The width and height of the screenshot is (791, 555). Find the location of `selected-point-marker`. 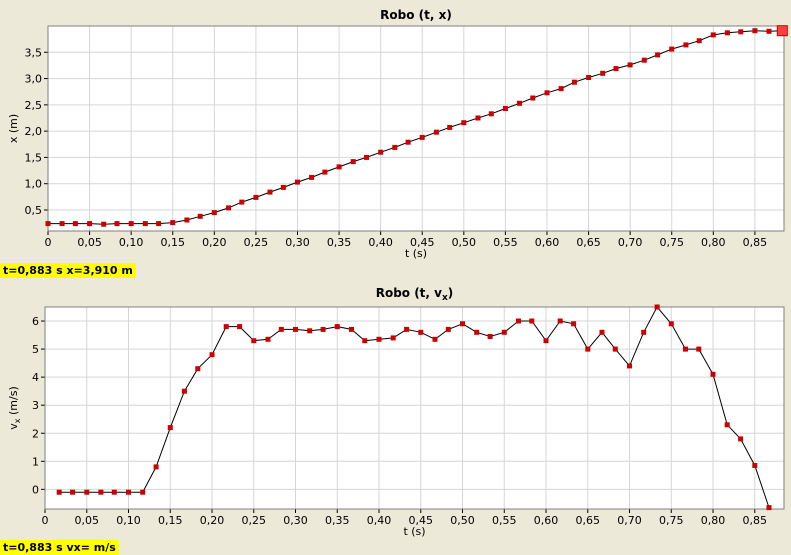

selected-point-marker is located at coordinates (782, 31).